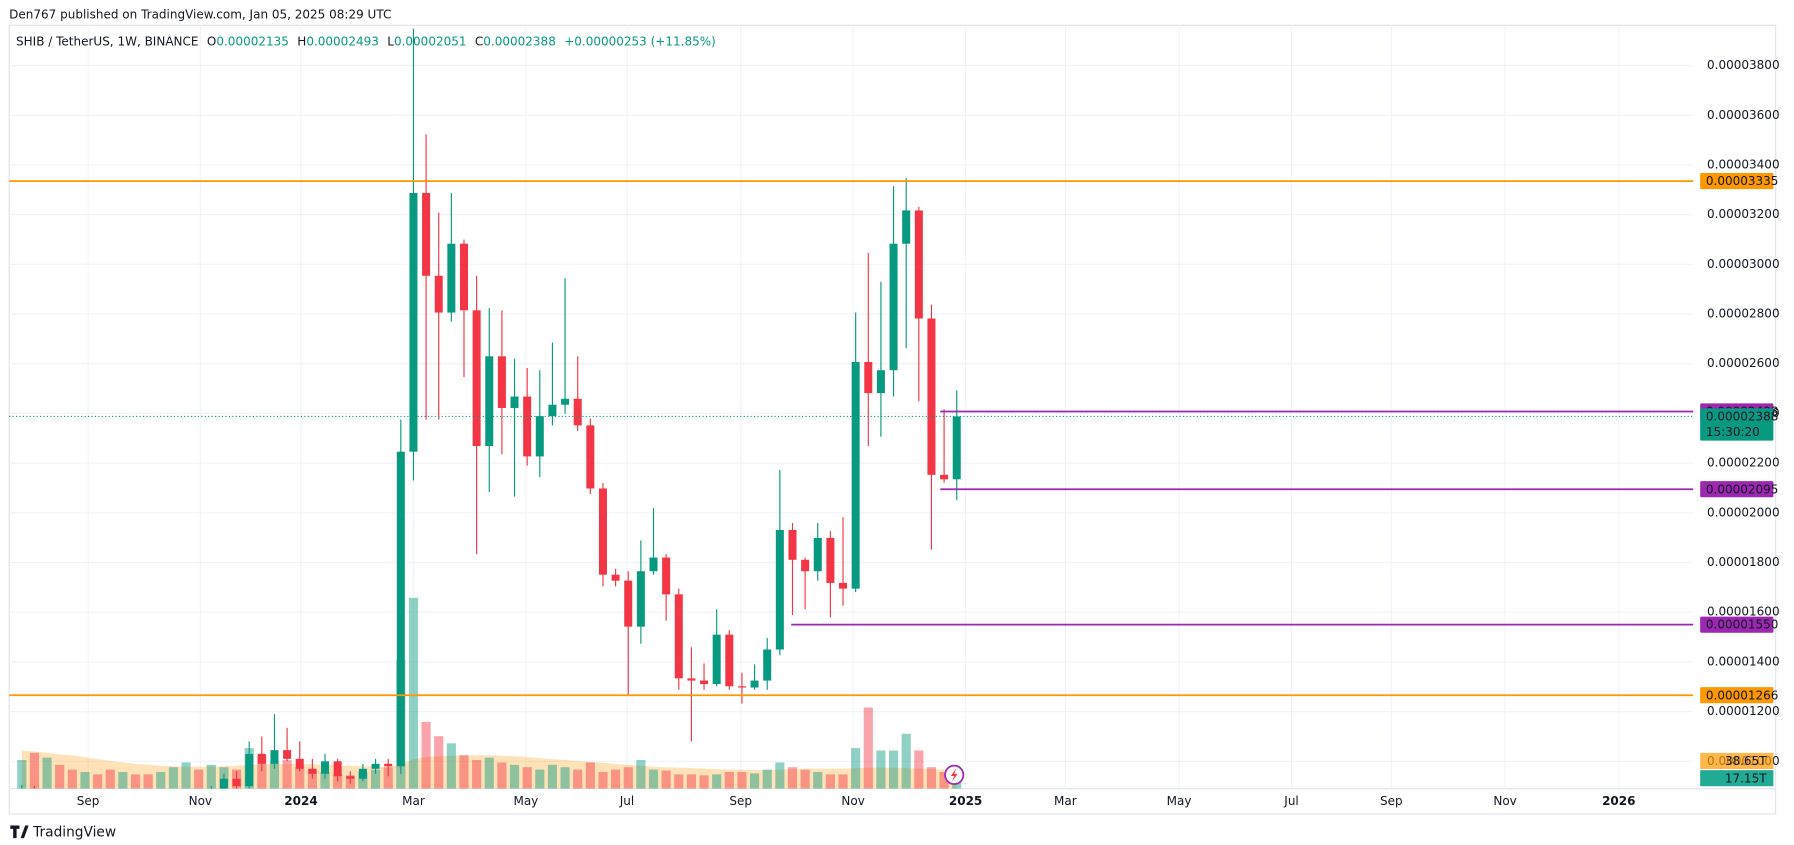 Image resolution: width=1794 pixels, height=845 pixels. Describe the element at coordinates (107, 41) in the screenshot. I see `symbol: SHIB / TetherUS, 1W, BINANCE` at that location.